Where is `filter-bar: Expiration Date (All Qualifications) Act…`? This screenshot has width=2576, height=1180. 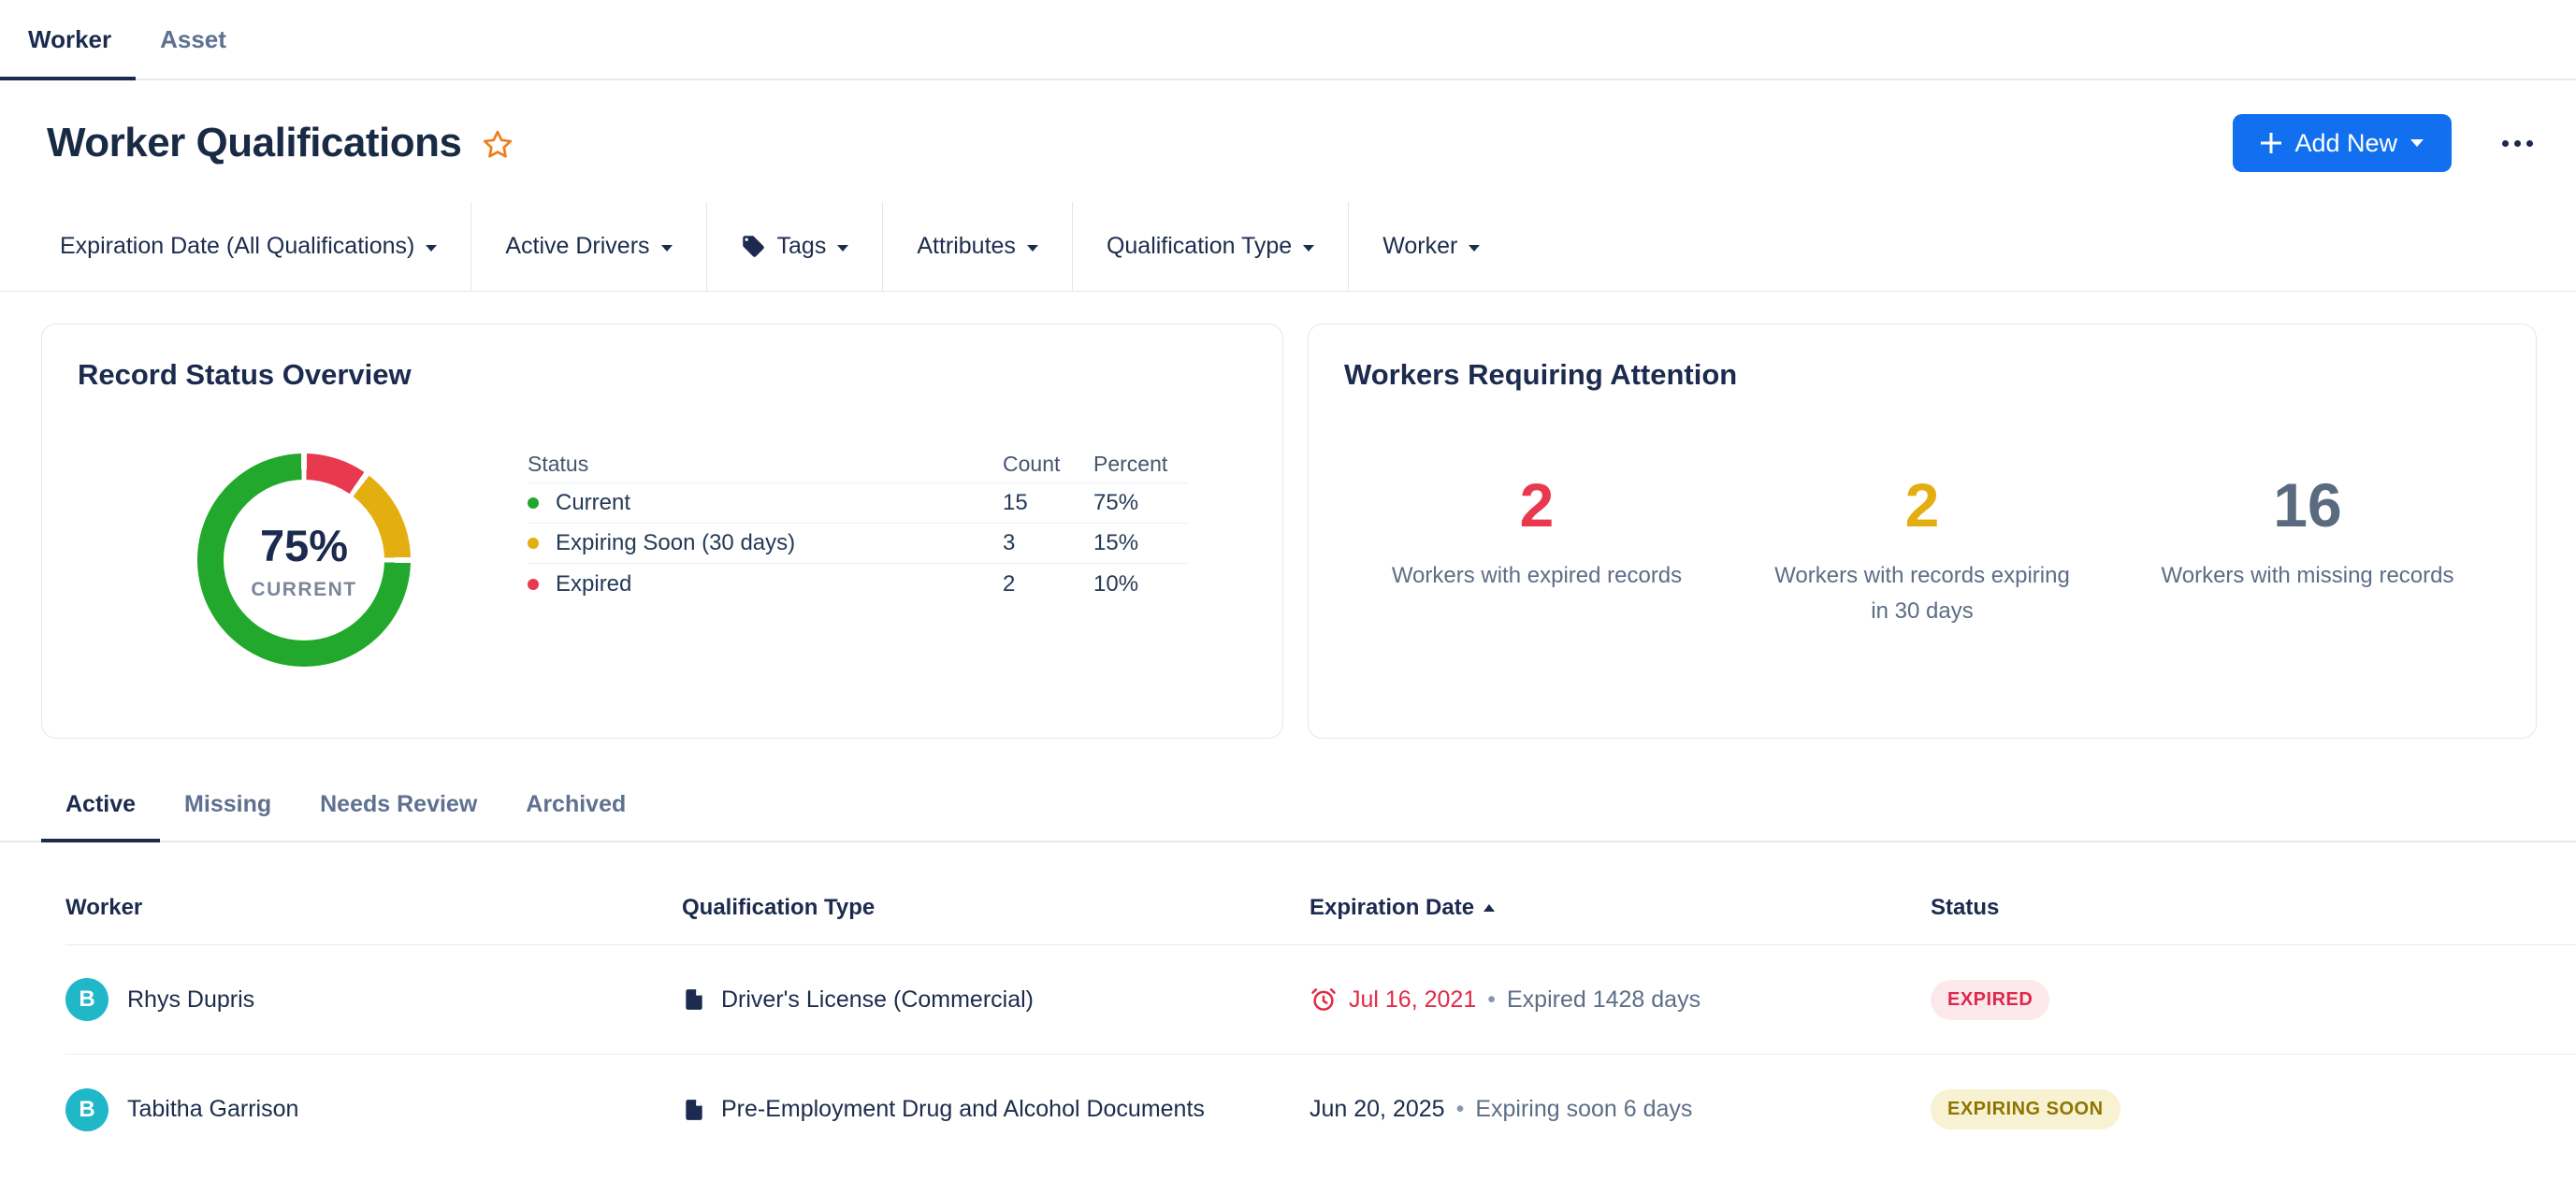 filter-bar: Expiration Date (All Qualifications) Act… is located at coordinates (1288, 247).